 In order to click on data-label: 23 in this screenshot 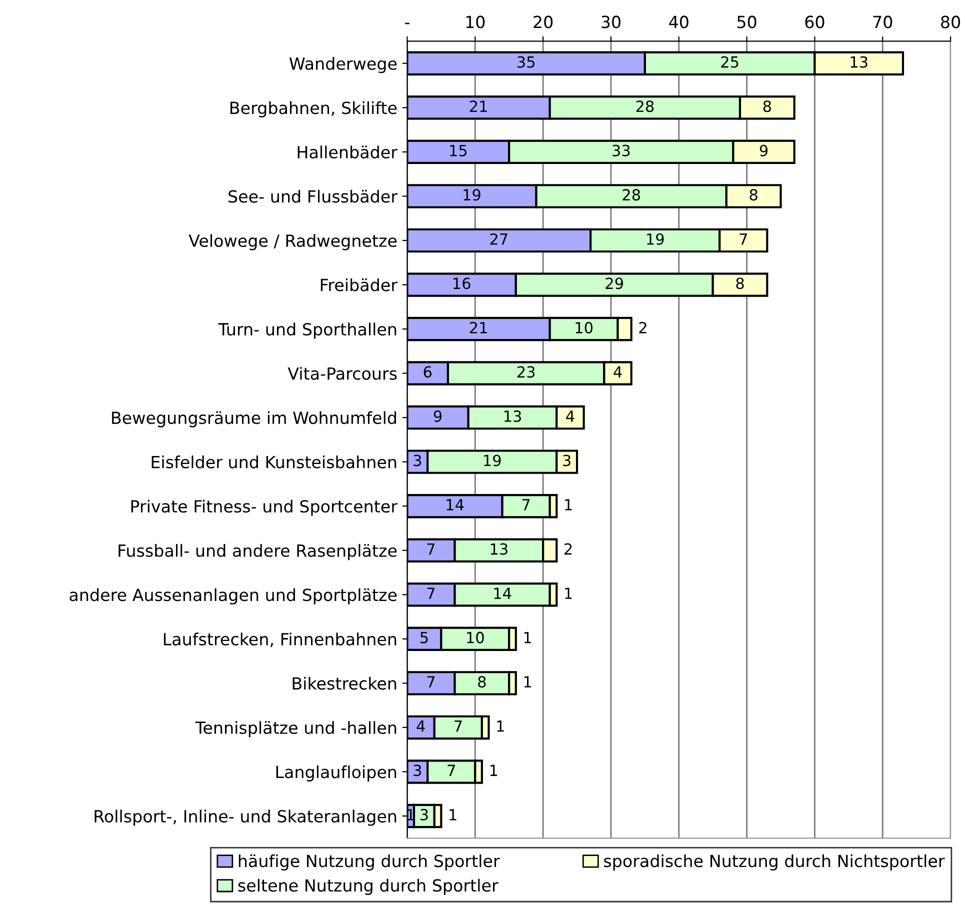, I will do `click(526, 372)`.